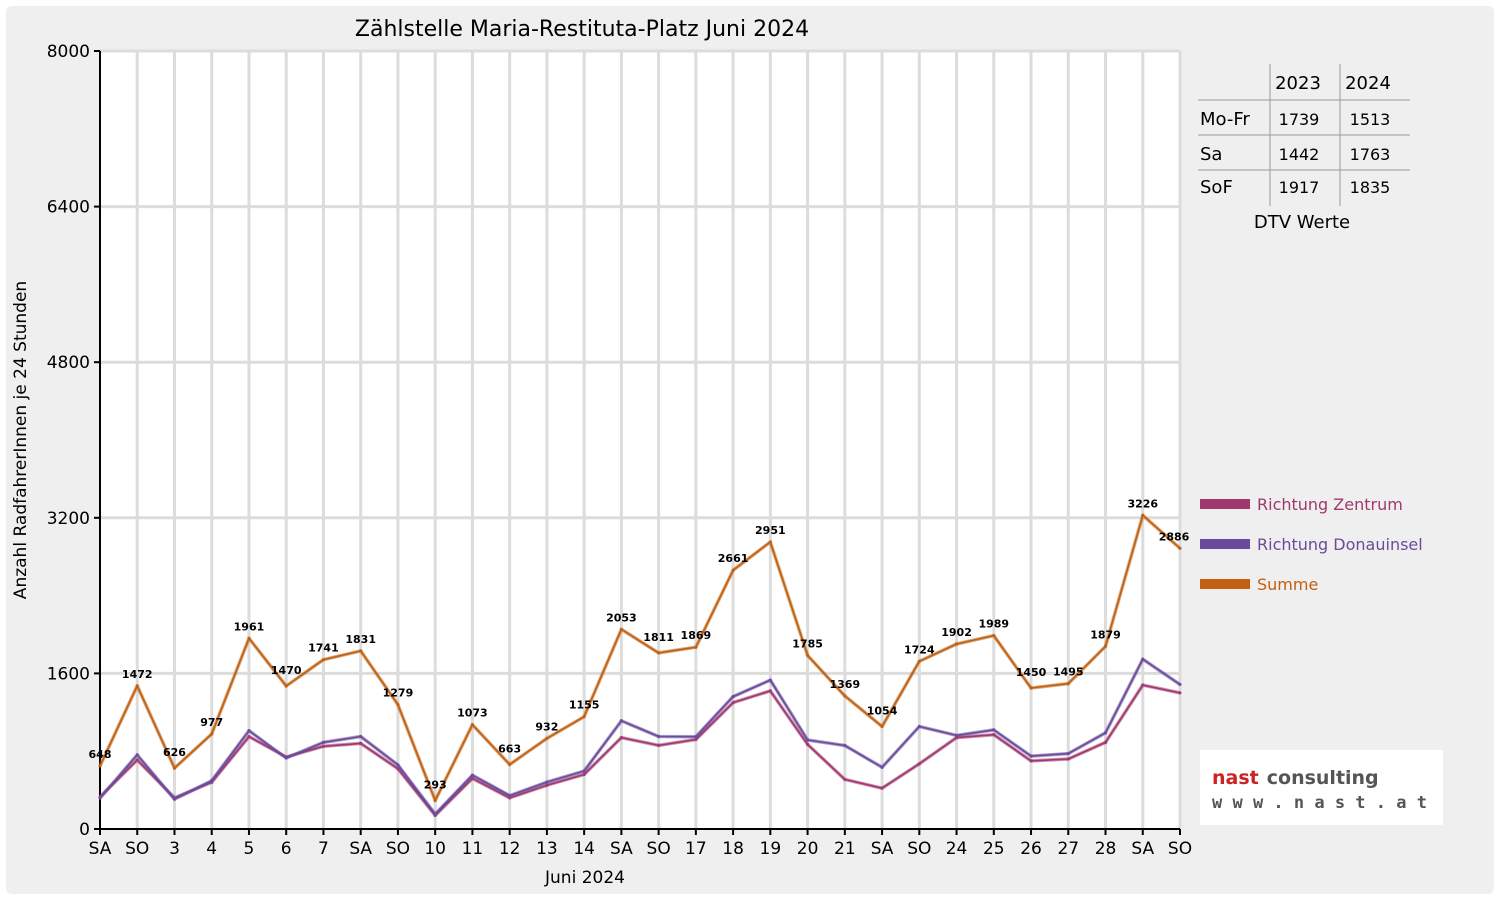 Image resolution: width=1500 pixels, height=900 pixels. I want to click on x-tick-label: 5, so click(249, 849).